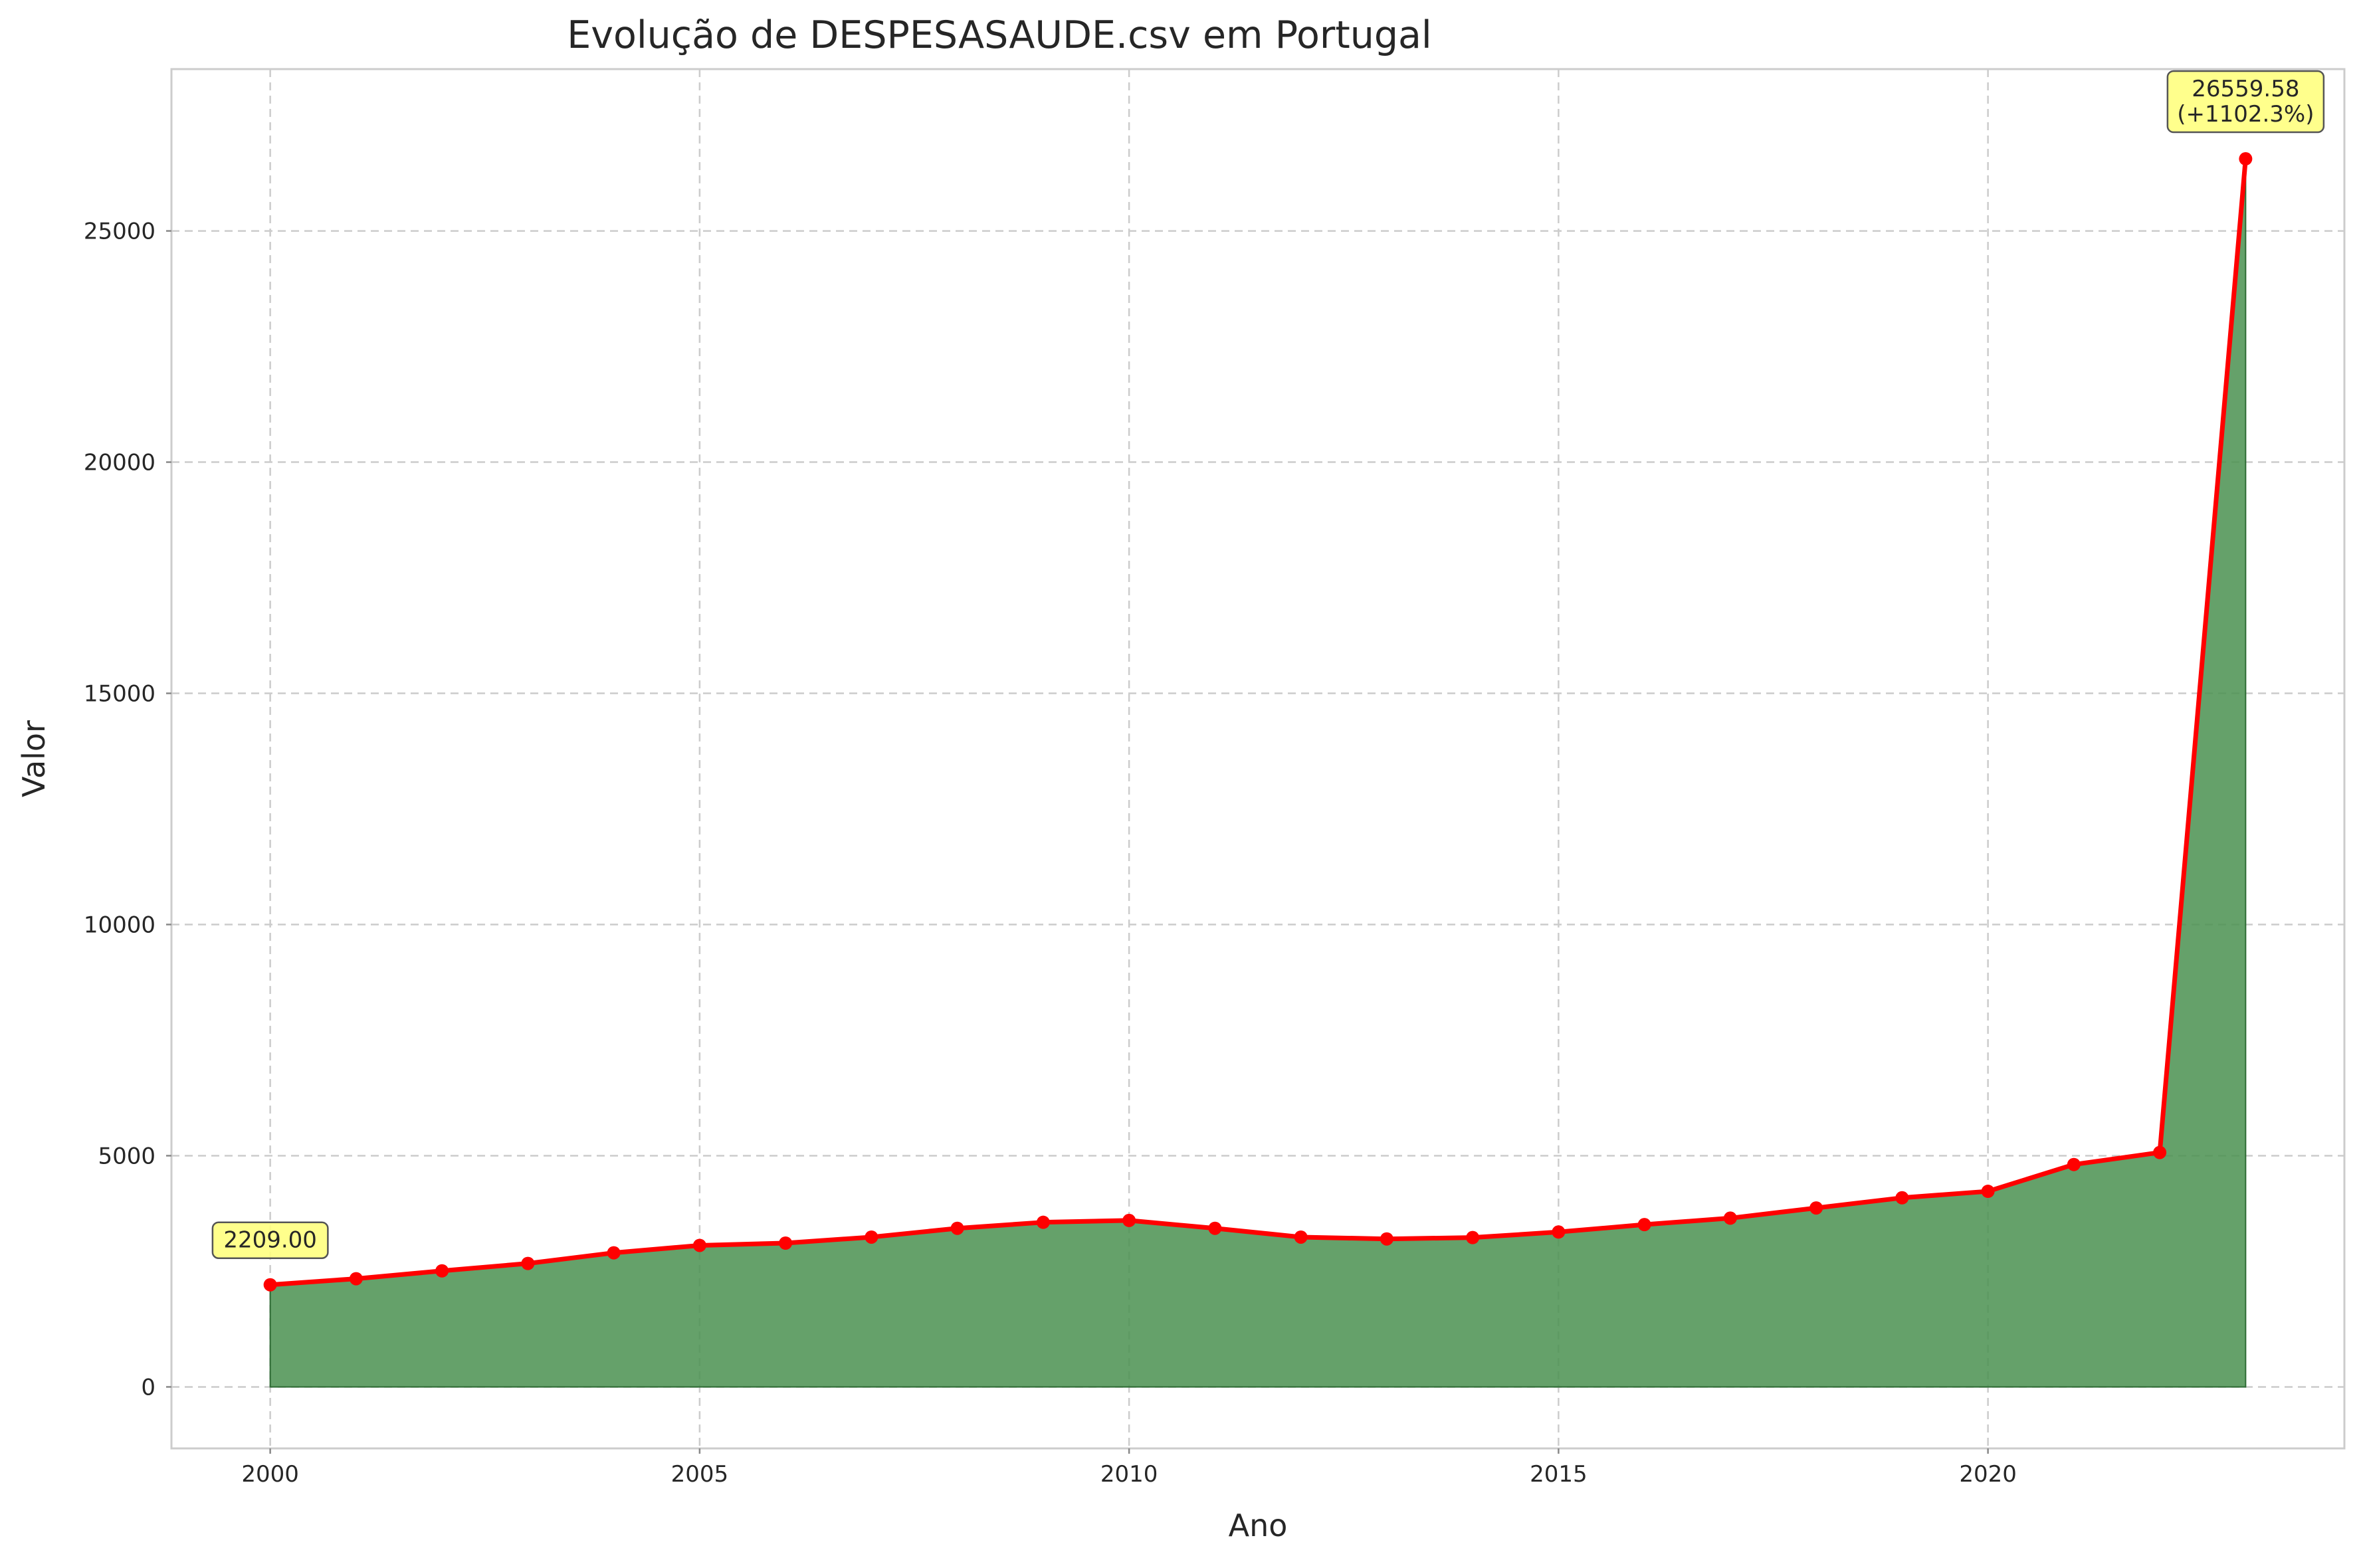 Image resolution: width=2363 pixels, height=1568 pixels. What do you see at coordinates (270, 1474) in the screenshot?
I see `x-tick-label: 2000` at bounding box center [270, 1474].